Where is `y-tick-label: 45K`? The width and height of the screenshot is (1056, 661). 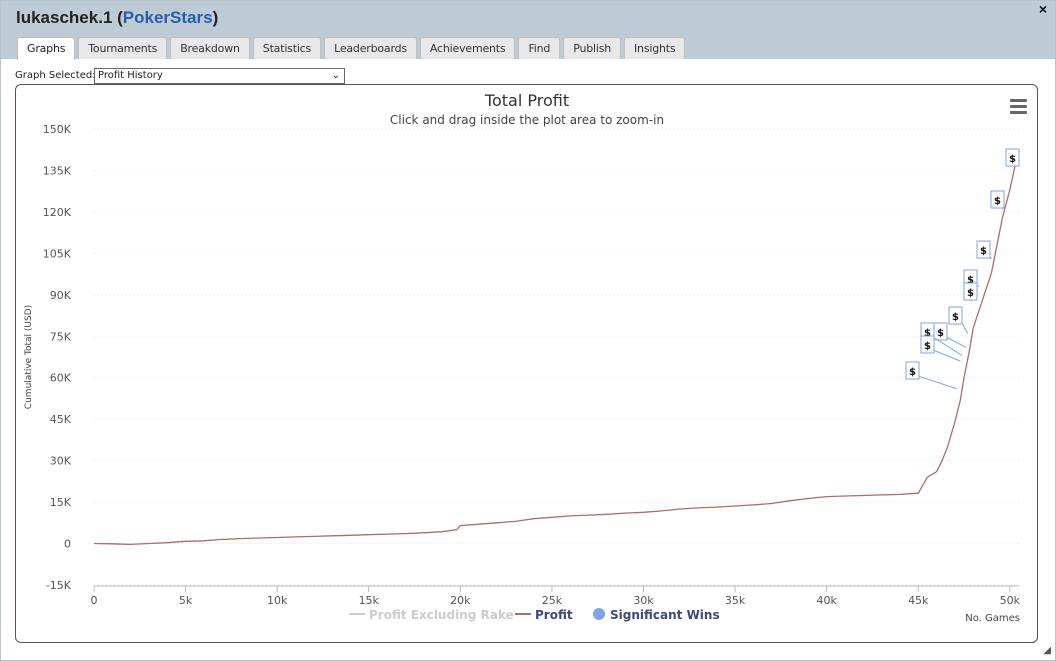 y-tick-label: 45K is located at coordinates (61, 419).